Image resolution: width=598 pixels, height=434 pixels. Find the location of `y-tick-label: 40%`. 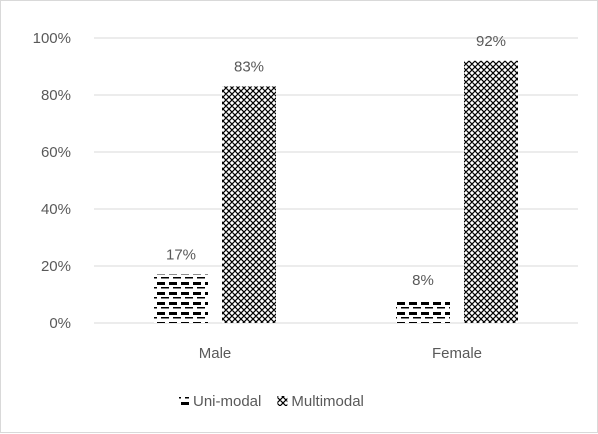

y-tick-label: 40% is located at coordinates (56, 209).